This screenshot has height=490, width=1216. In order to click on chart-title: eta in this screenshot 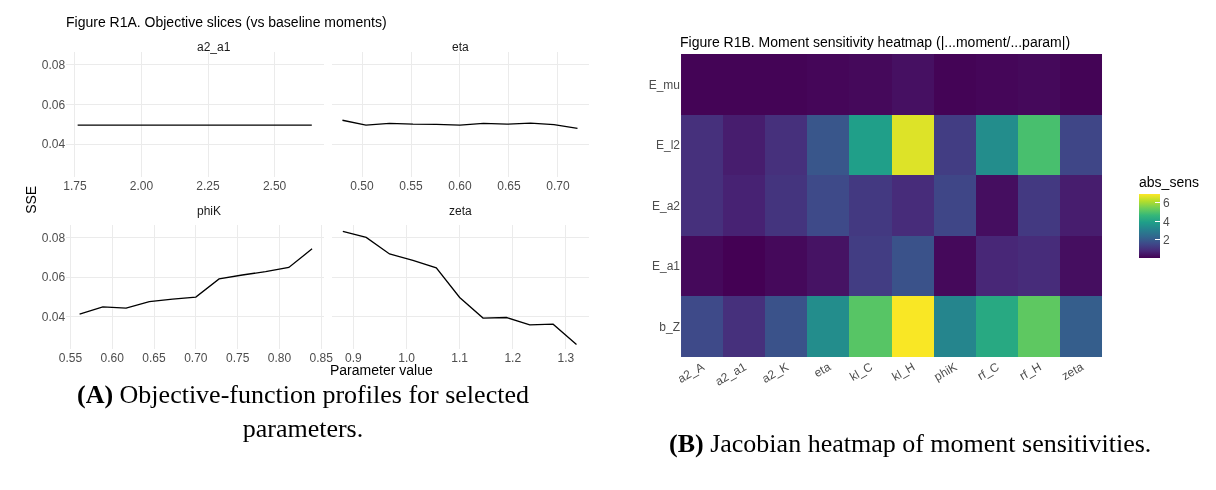, I will do `click(461, 47)`.